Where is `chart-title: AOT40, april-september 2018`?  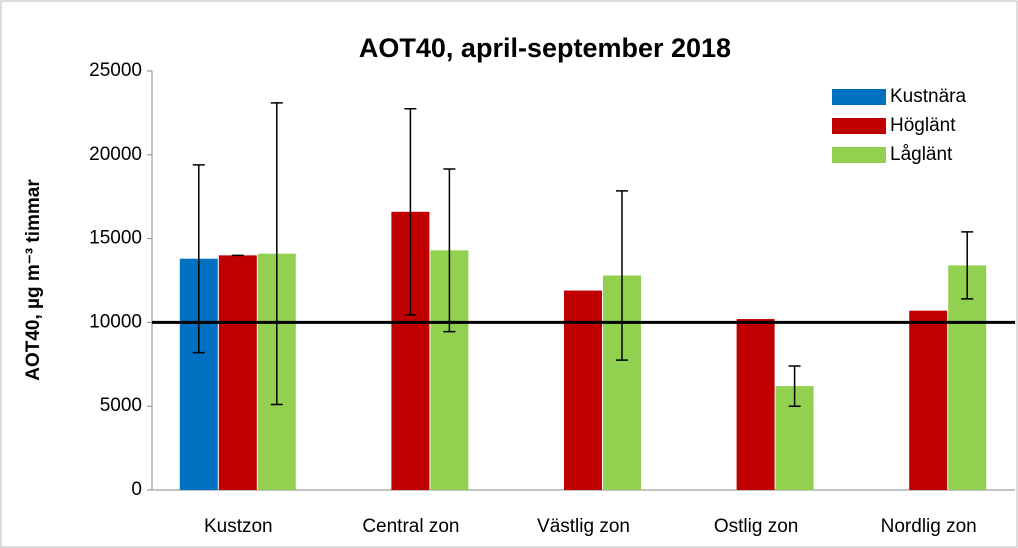
chart-title: AOT40, april-september 2018 is located at coordinates (545, 48).